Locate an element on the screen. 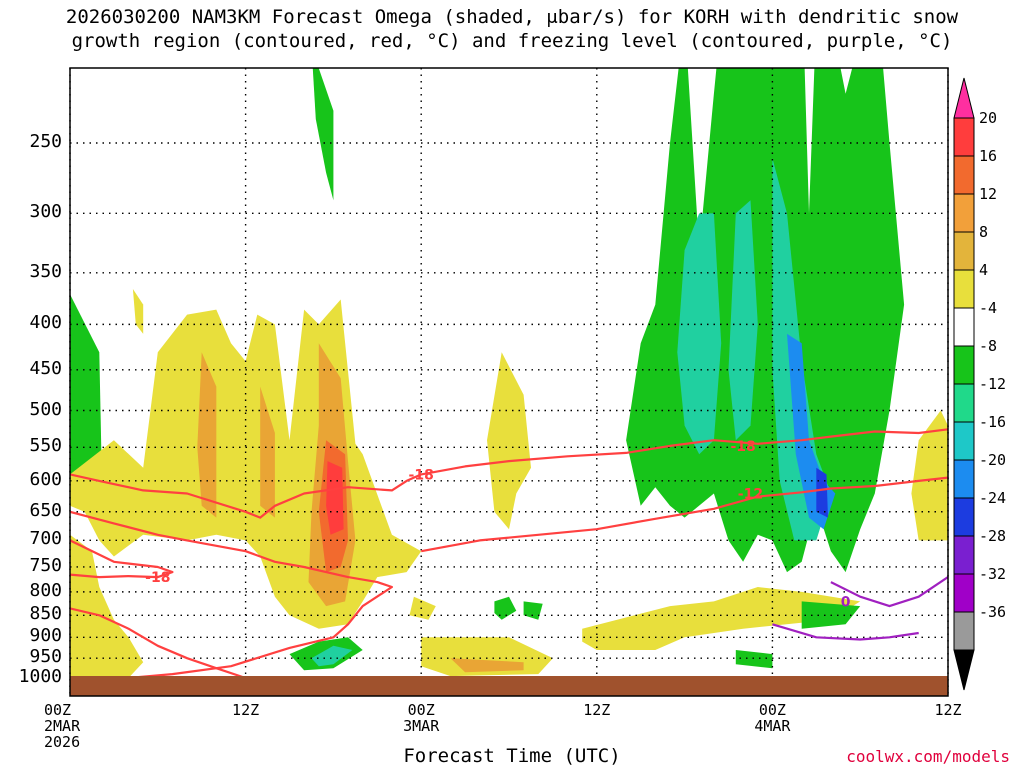  x-tick-label-0-2: 2026 is located at coordinates (62, 742).